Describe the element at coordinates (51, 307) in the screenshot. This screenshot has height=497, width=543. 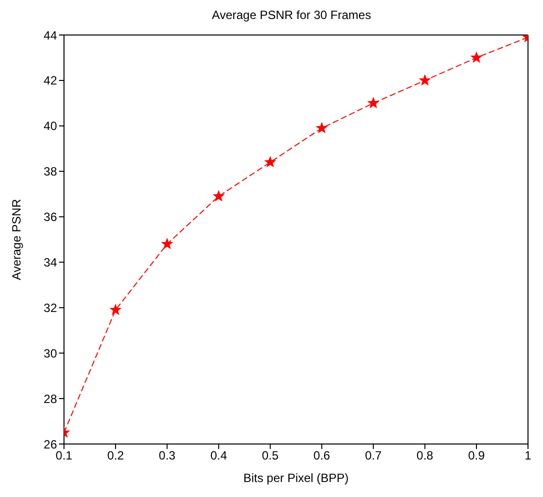
I see `y-tick-label: 32` at that location.